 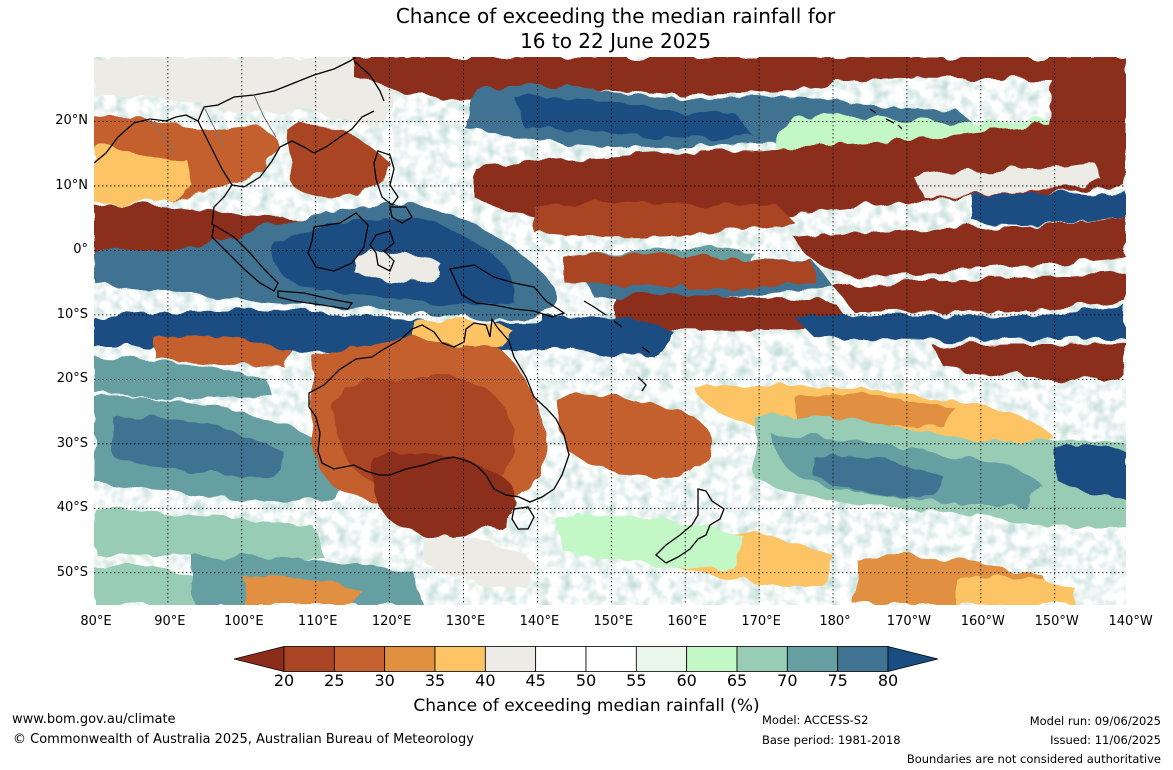 I want to click on latitude-label: 50°S, so click(x=72, y=572).